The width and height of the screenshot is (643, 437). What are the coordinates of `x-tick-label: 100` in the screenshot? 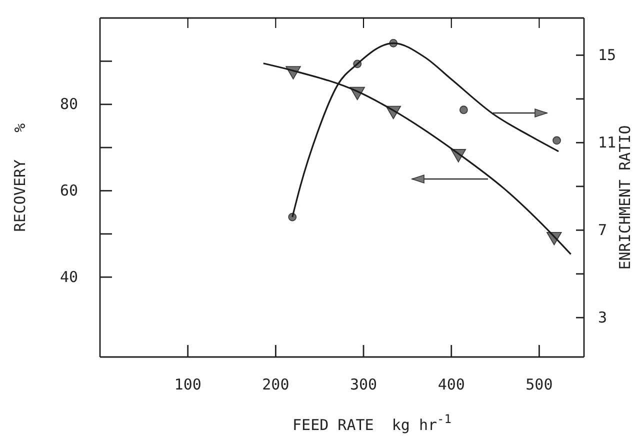 It's located at (188, 385).